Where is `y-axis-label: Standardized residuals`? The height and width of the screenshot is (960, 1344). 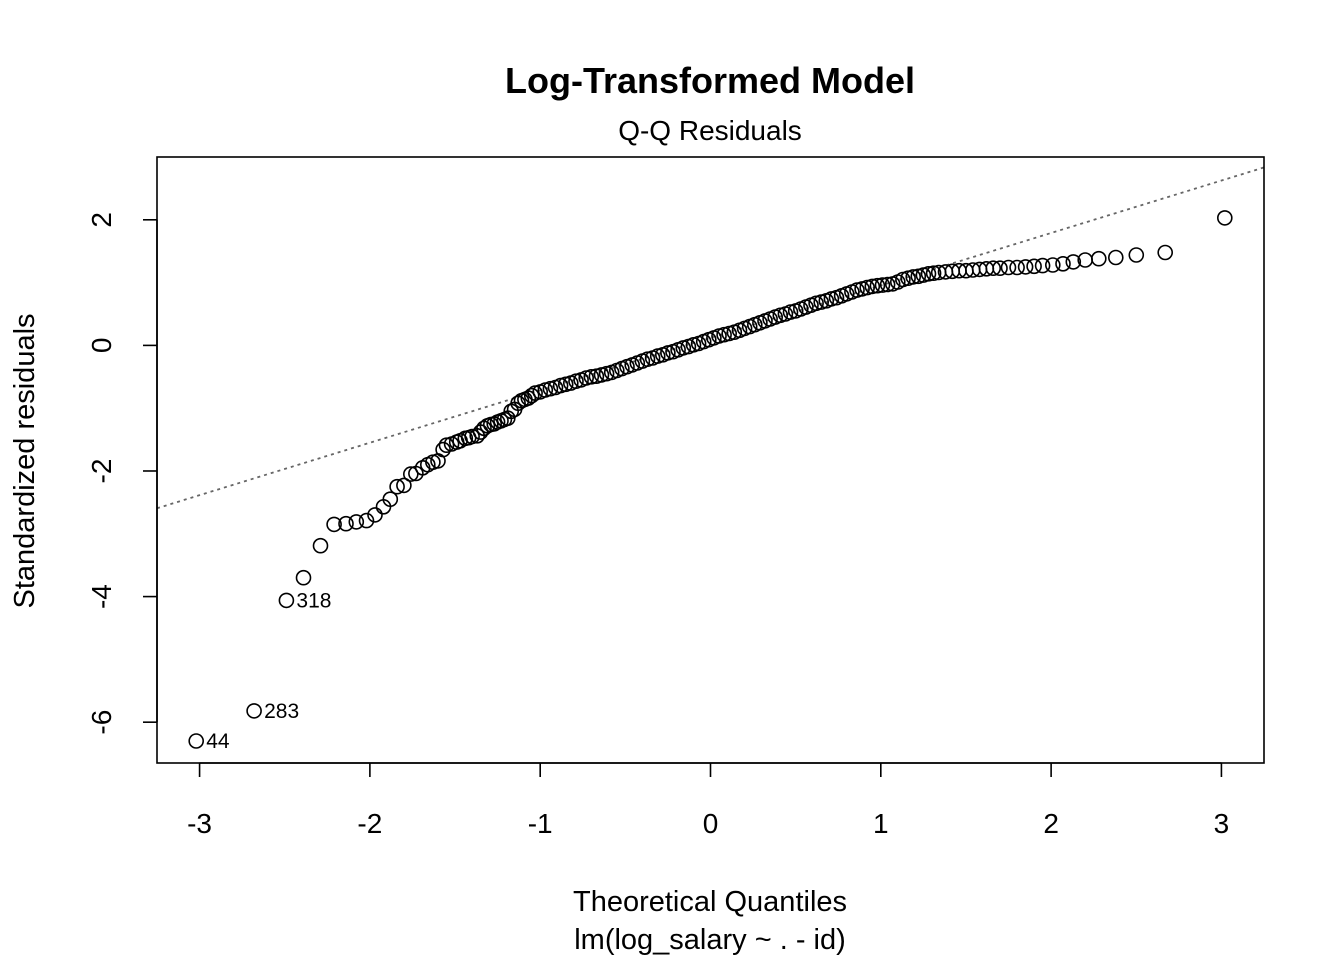
y-axis-label: Standardized residuals is located at coordinates (25, 460).